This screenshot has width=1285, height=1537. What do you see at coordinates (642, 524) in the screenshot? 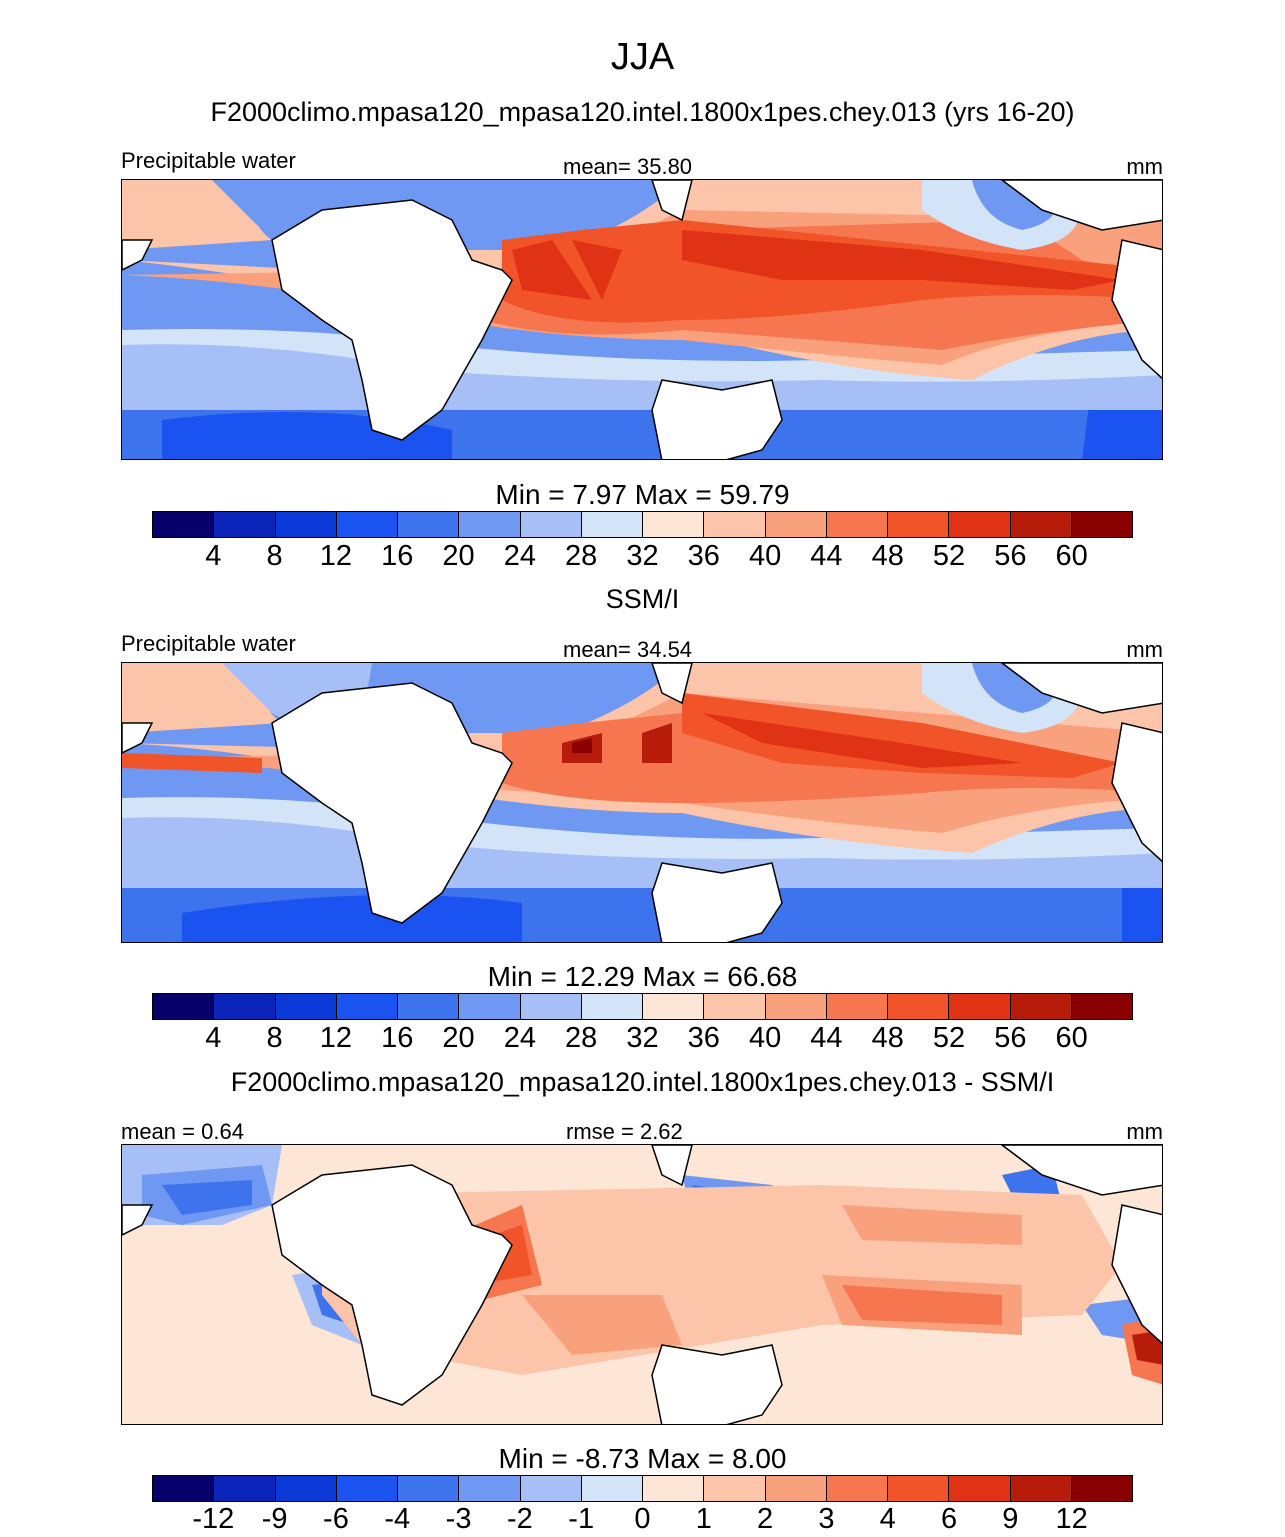
I see `panel1-colorbar` at bounding box center [642, 524].